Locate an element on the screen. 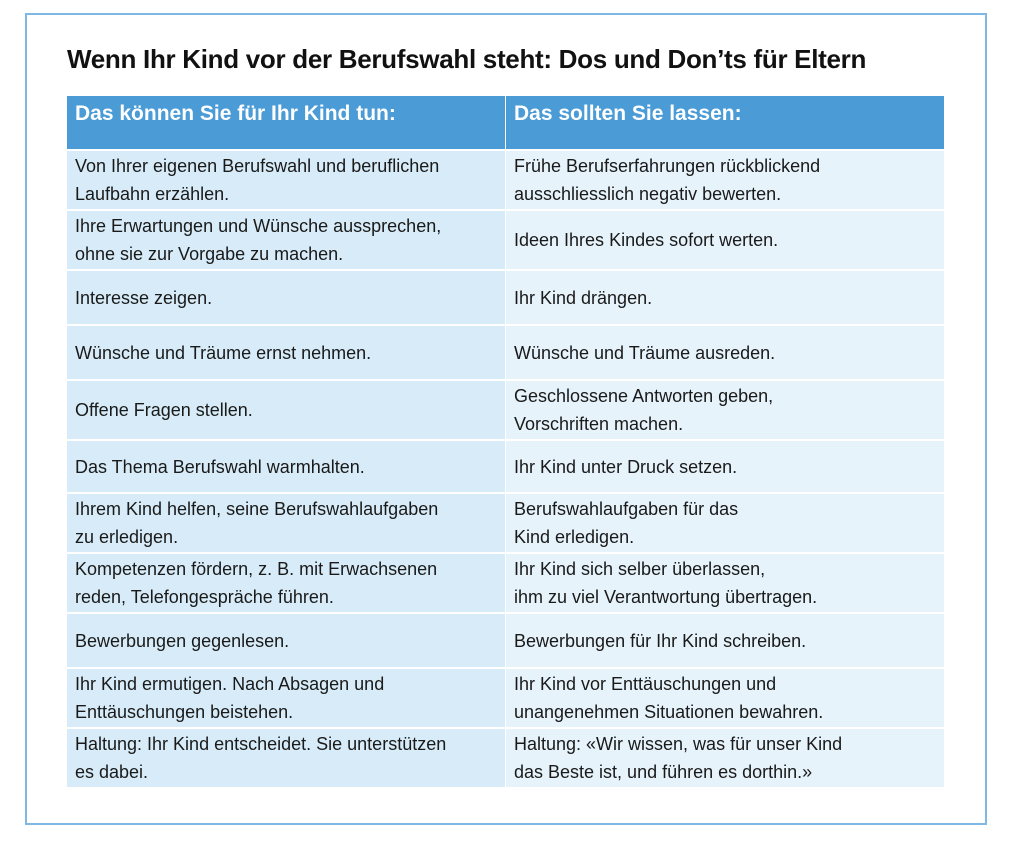 Image resolution: width=1024 pixels, height=858 pixels. table-cell-do: Bewerbungen gegenlesen. is located at coordinates (286, 640).